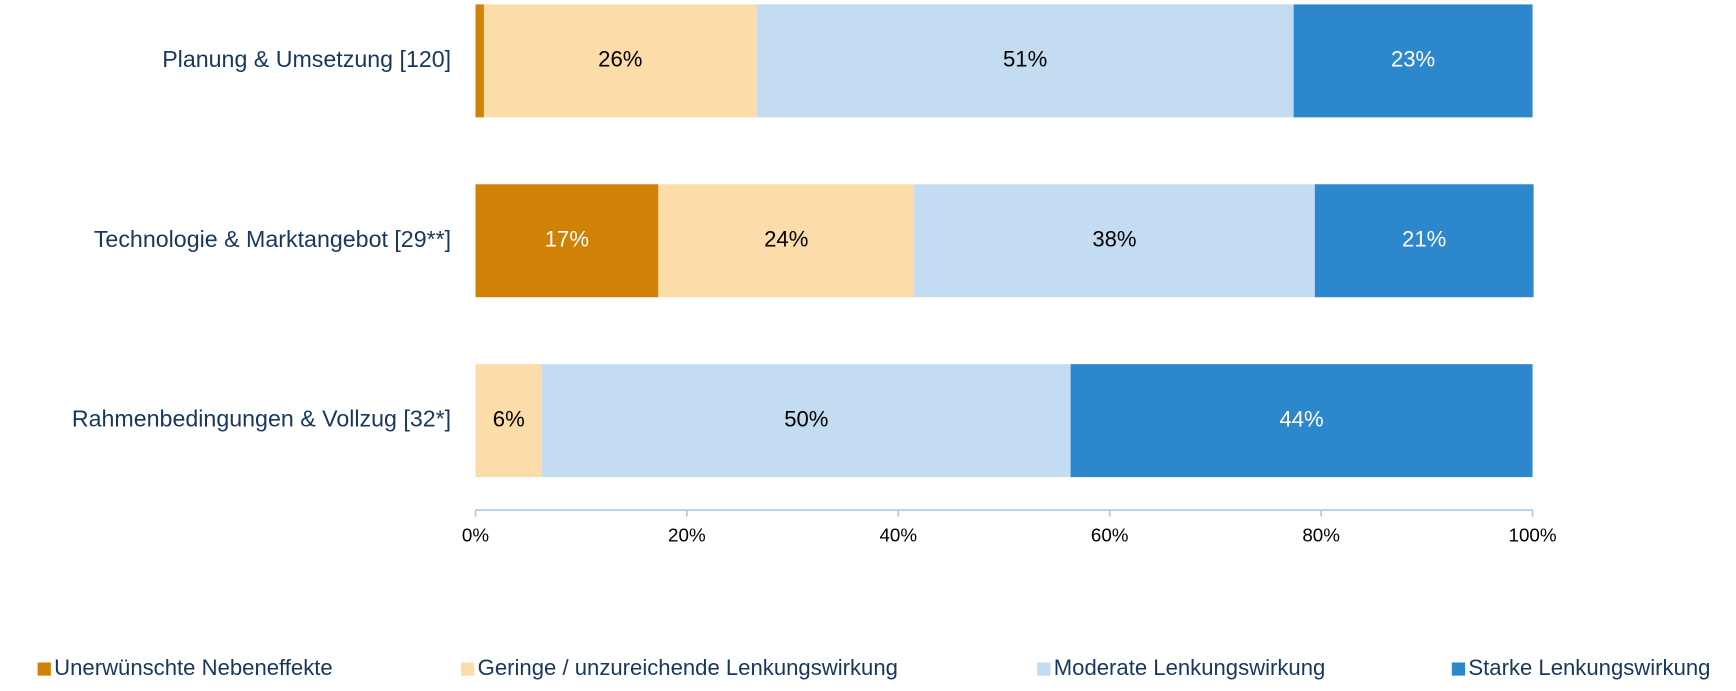 The height and width of the screenshot is (691, 1736). I want to click on value-label: 21%, so click(1424, 239).